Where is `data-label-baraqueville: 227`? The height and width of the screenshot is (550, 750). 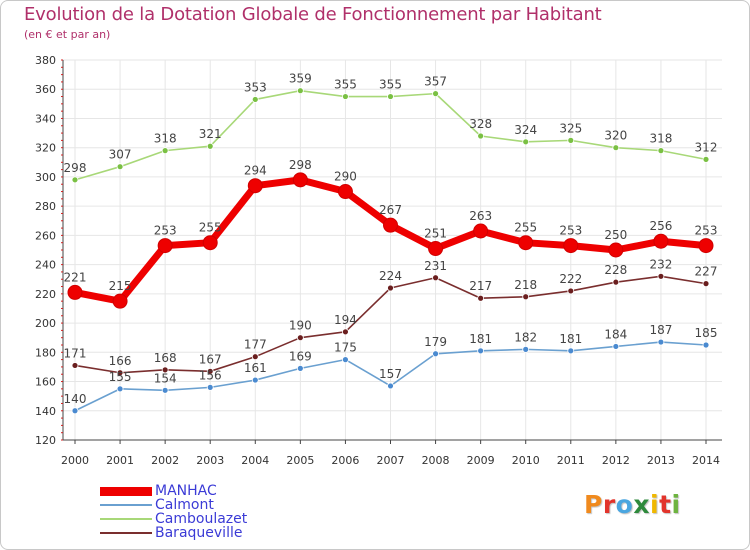
data-label-baraqueville: 227 is located at coordinates (706, 272).